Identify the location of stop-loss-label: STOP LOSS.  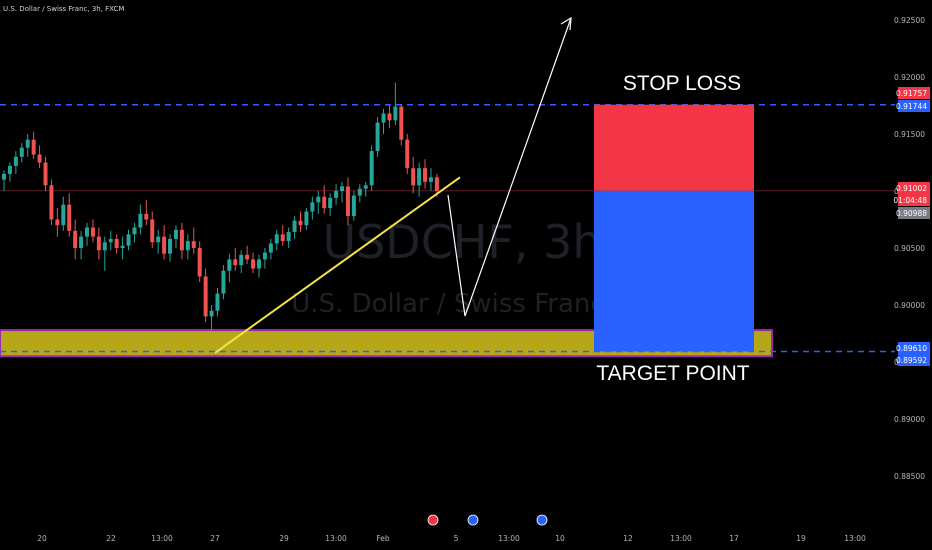
(682, 83).